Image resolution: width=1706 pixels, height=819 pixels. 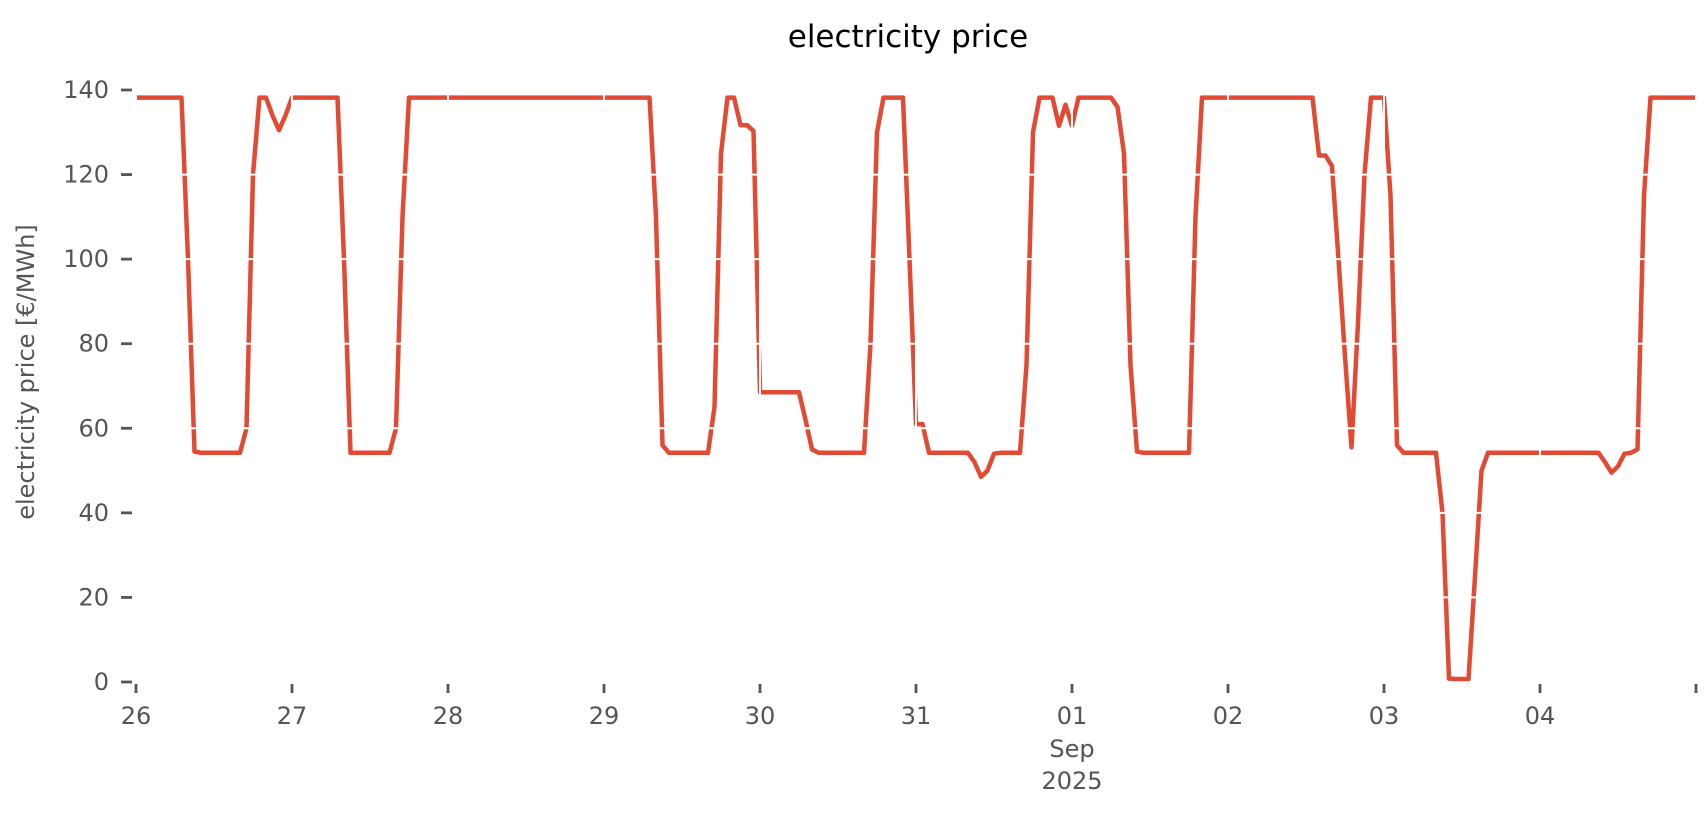 I want to click on x-axis-ticks: 26 27 28 29 30 31 01 Sep 2025 02 03 04, so click(x=909, y=739).